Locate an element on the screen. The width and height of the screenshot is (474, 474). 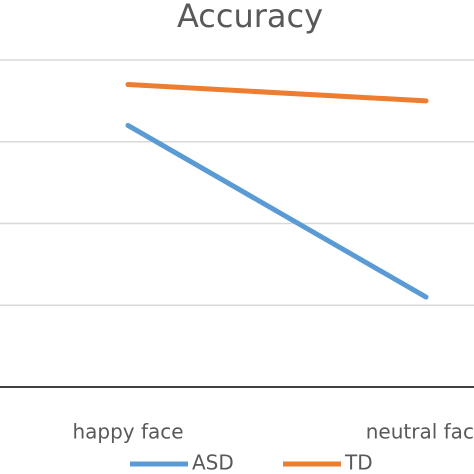
legend-label: ASD is located at coordinates (213, 462).